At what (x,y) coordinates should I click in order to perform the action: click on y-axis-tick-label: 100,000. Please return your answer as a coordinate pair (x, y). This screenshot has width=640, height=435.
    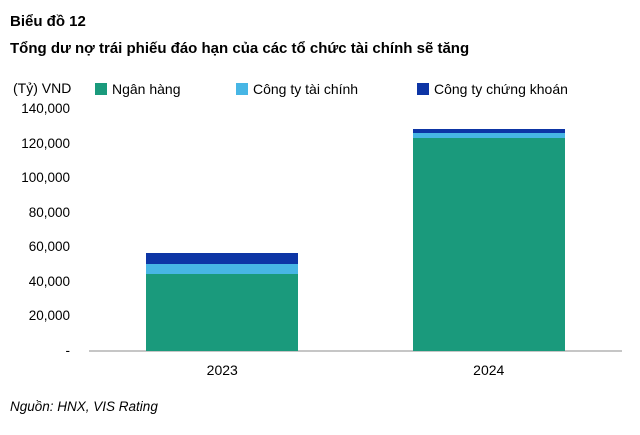
    Looking at the image, I should click on (45, 178).